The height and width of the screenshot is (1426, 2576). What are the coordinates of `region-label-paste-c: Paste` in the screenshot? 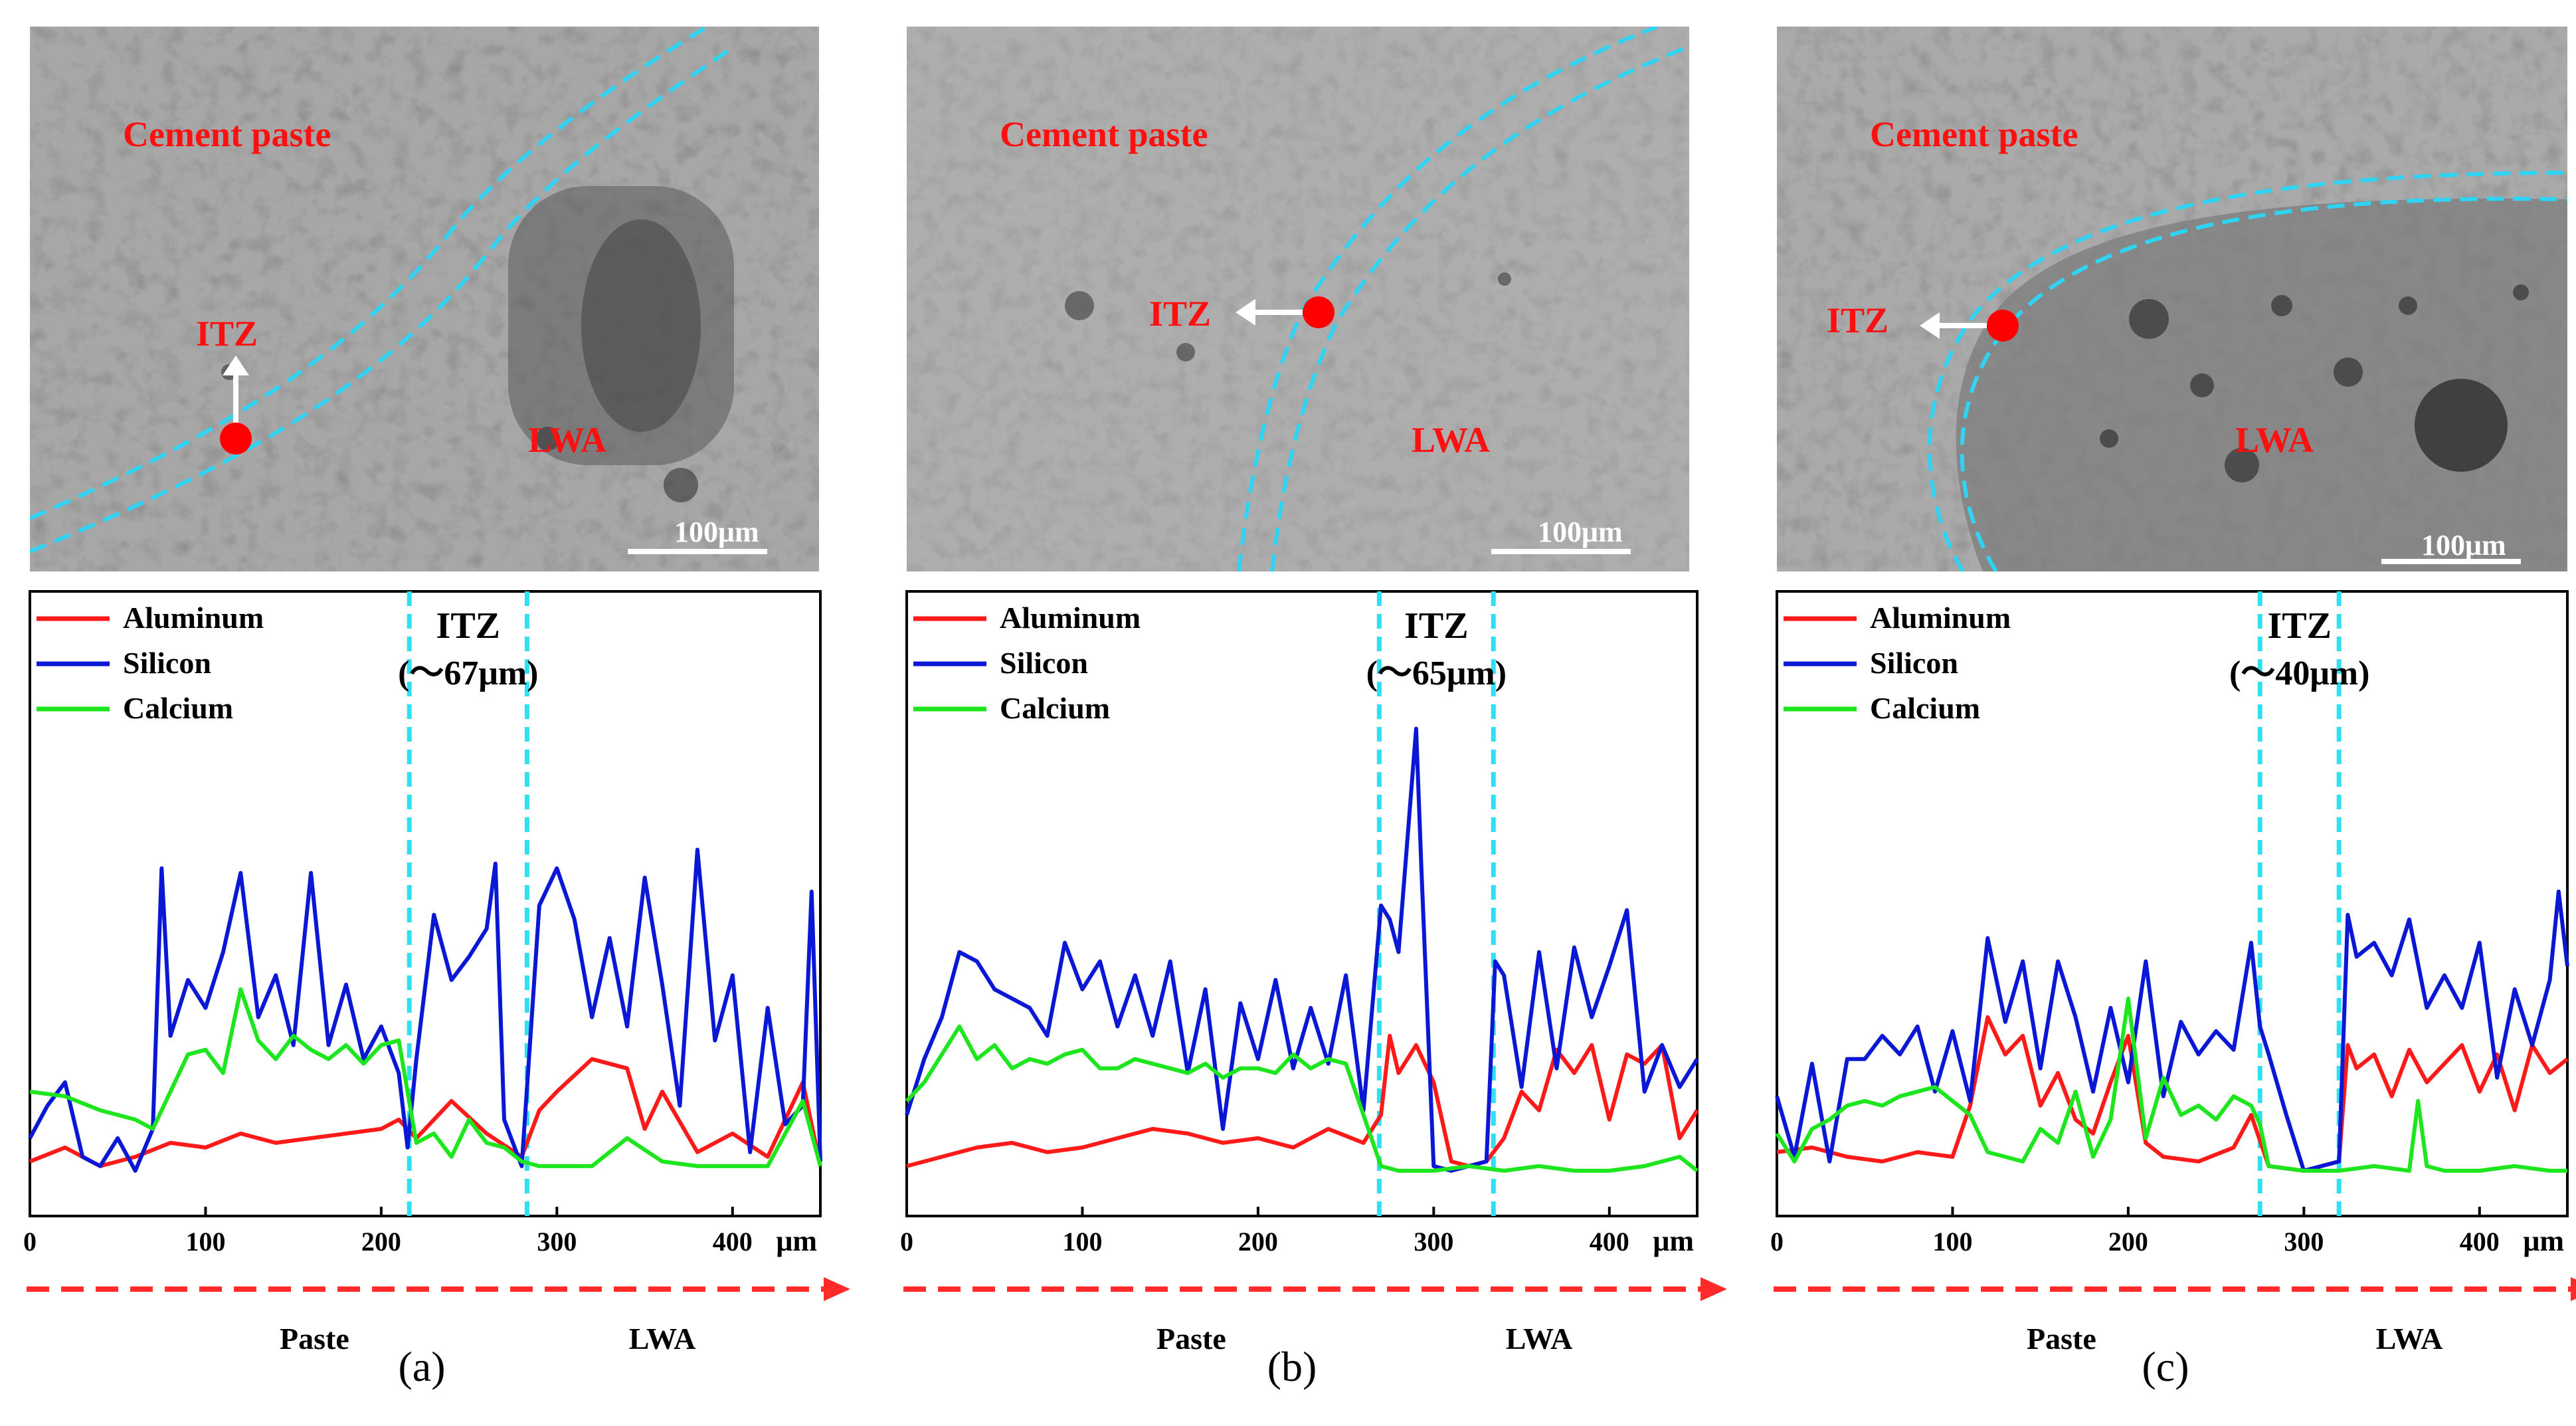 It's located at (2061, 1339).